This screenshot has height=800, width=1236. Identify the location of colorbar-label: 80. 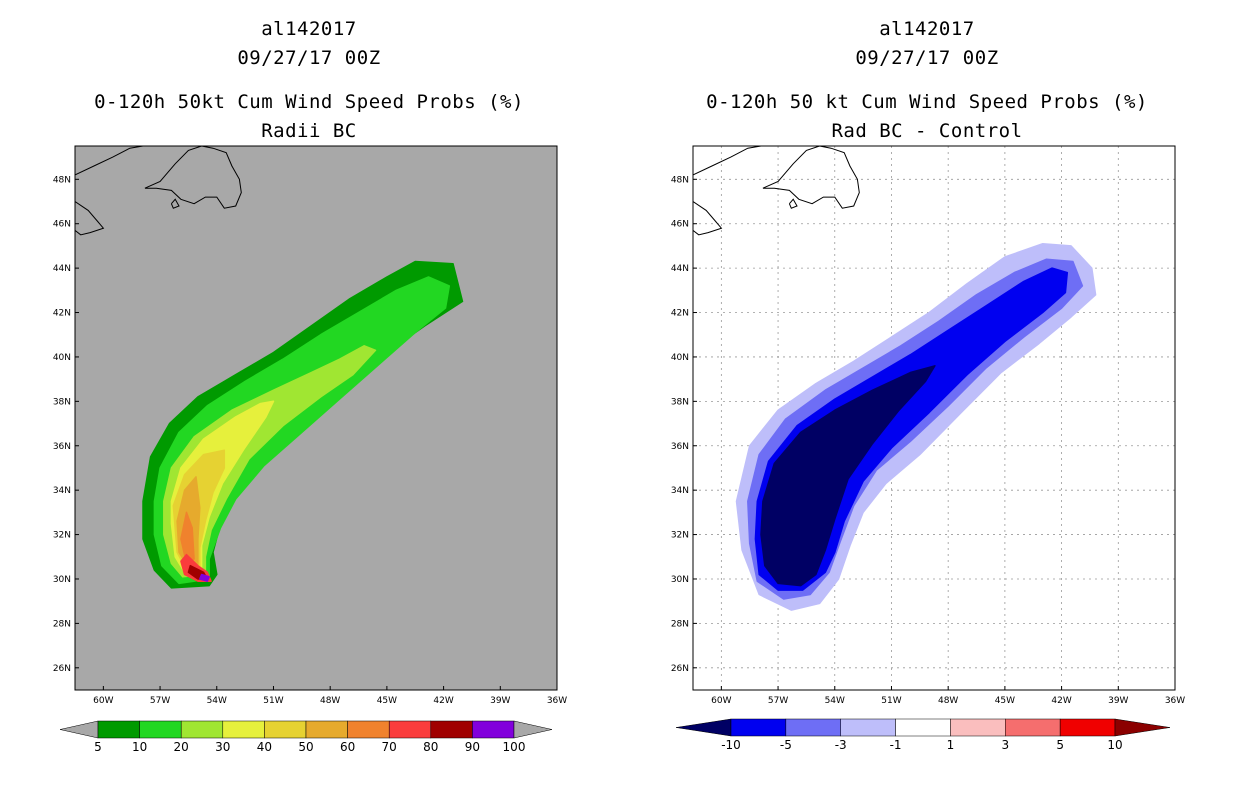
(430, 747).